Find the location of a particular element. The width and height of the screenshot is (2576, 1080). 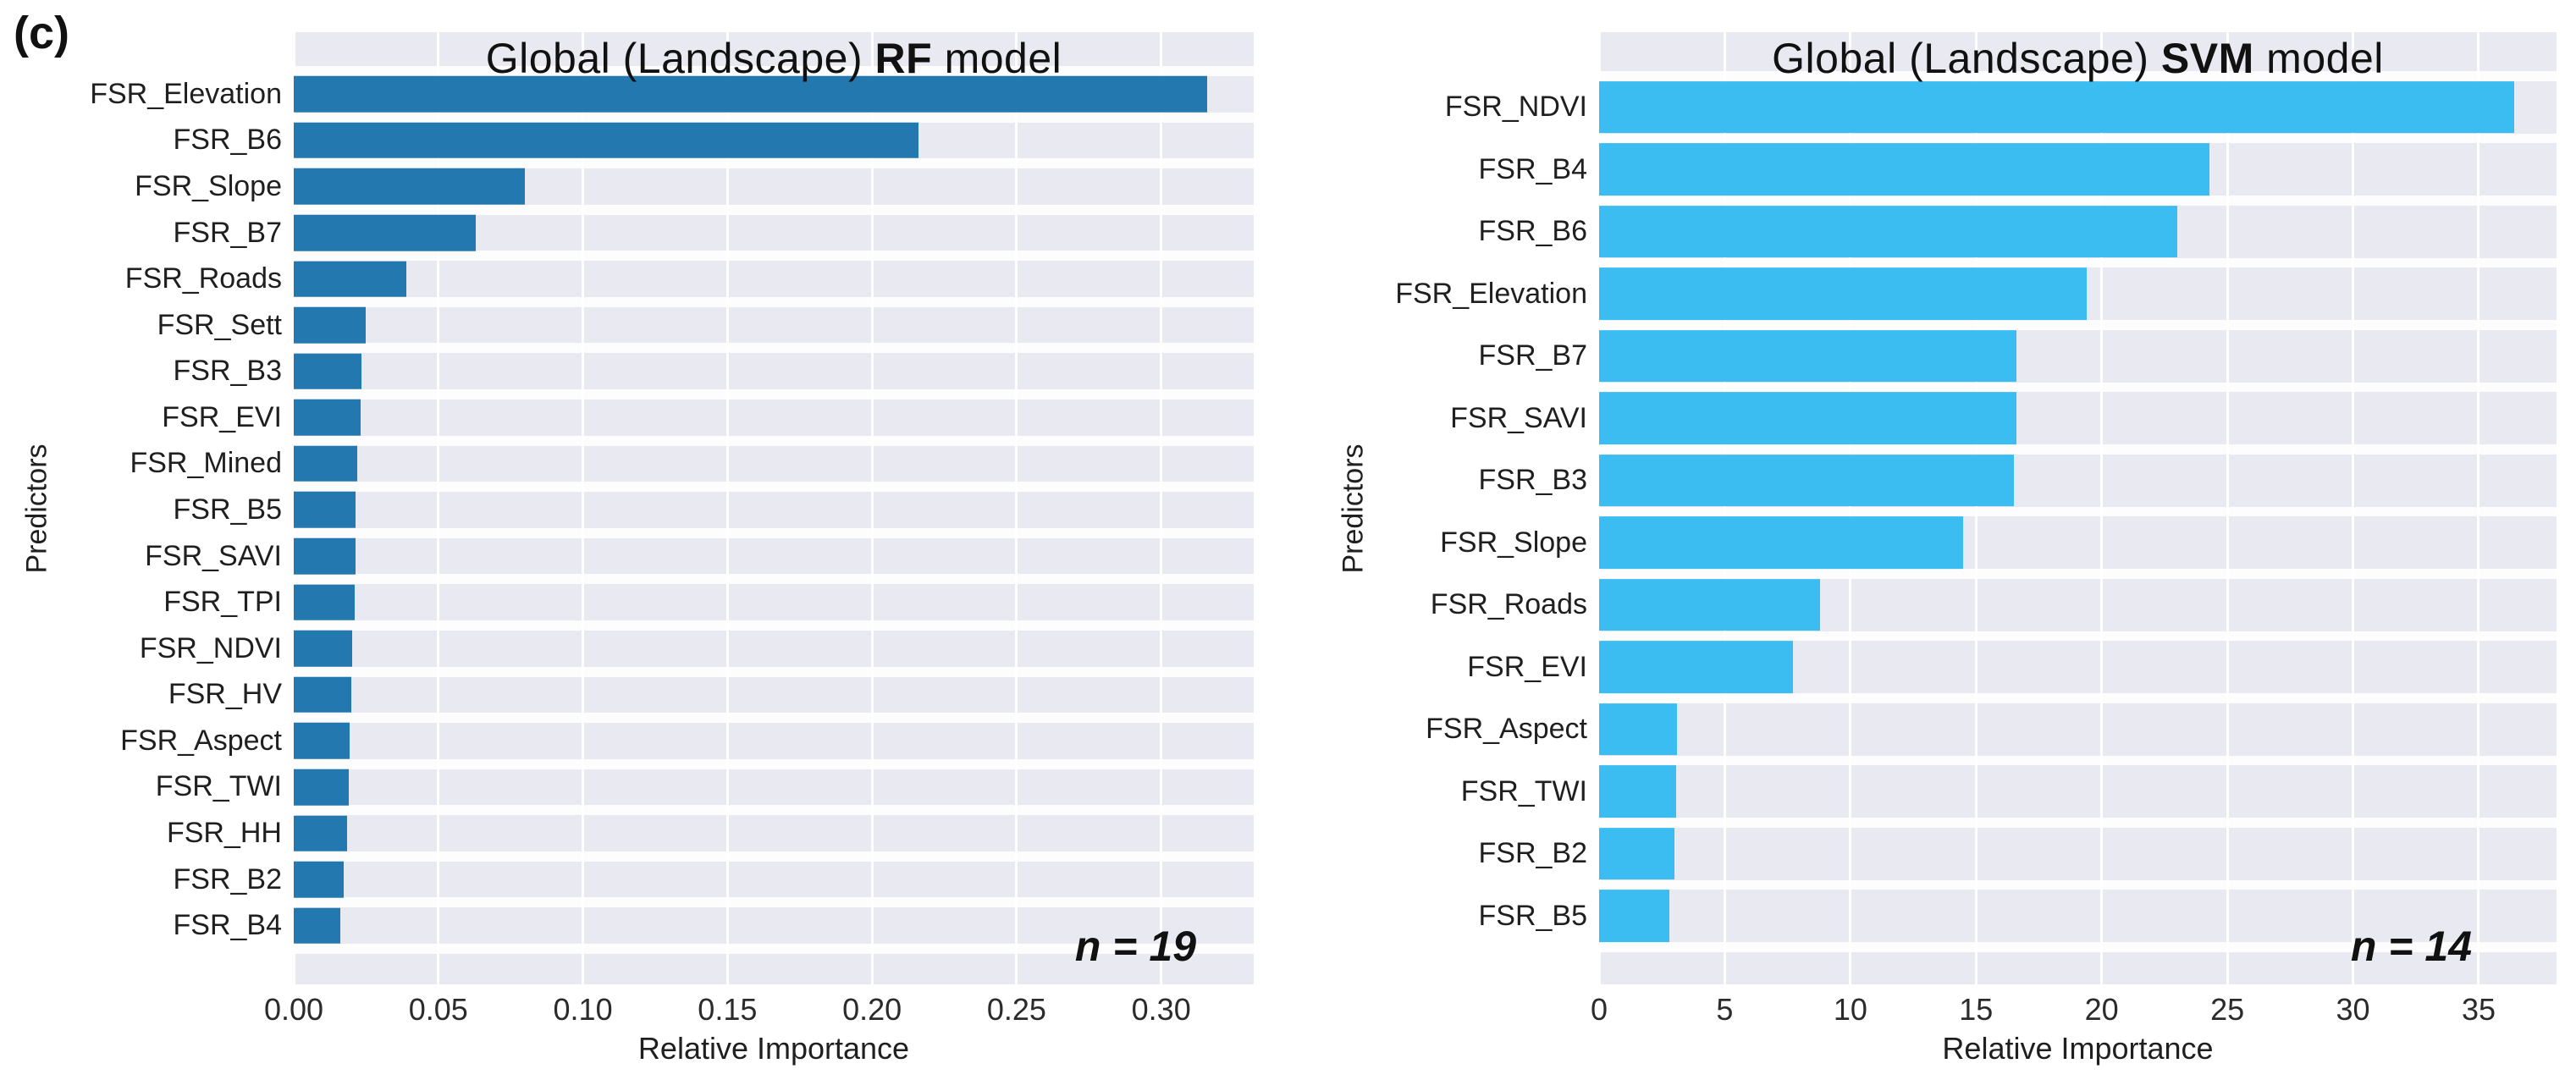

rf-title-model: RF is located at coordinates (904, 59).